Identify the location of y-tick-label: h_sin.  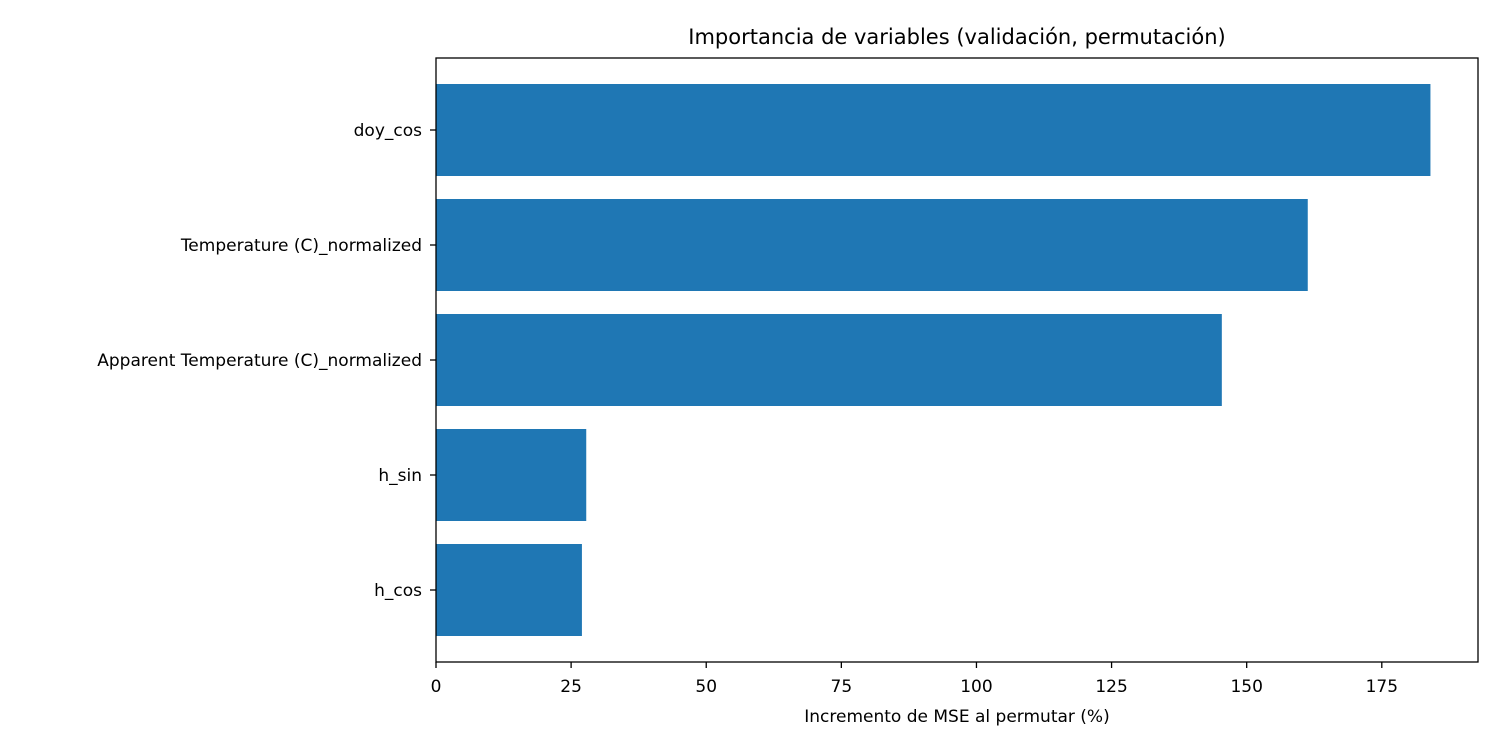
(400, 476).